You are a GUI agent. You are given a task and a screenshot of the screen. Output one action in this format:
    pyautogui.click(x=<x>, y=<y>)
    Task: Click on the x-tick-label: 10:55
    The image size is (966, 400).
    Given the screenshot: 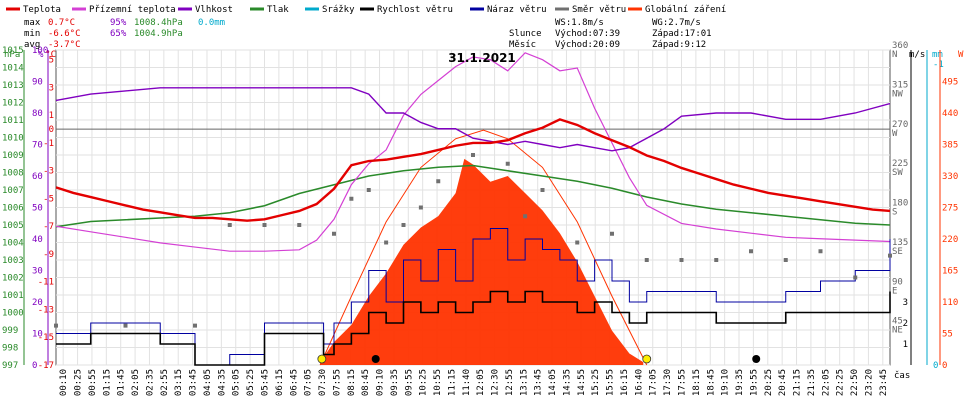 What is the action you would take?
    pyautogui.click(x=438, y=382)
    